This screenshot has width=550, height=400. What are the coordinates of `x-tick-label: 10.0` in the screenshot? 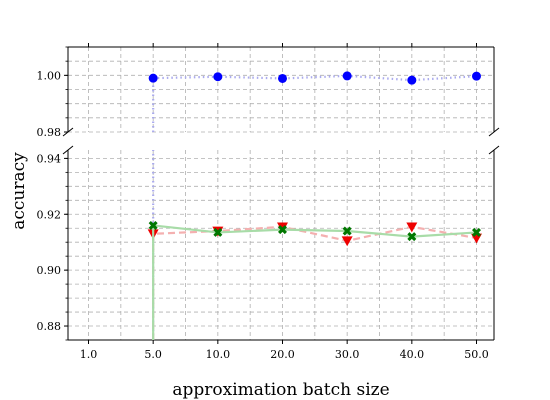 It's located at (218, 354).